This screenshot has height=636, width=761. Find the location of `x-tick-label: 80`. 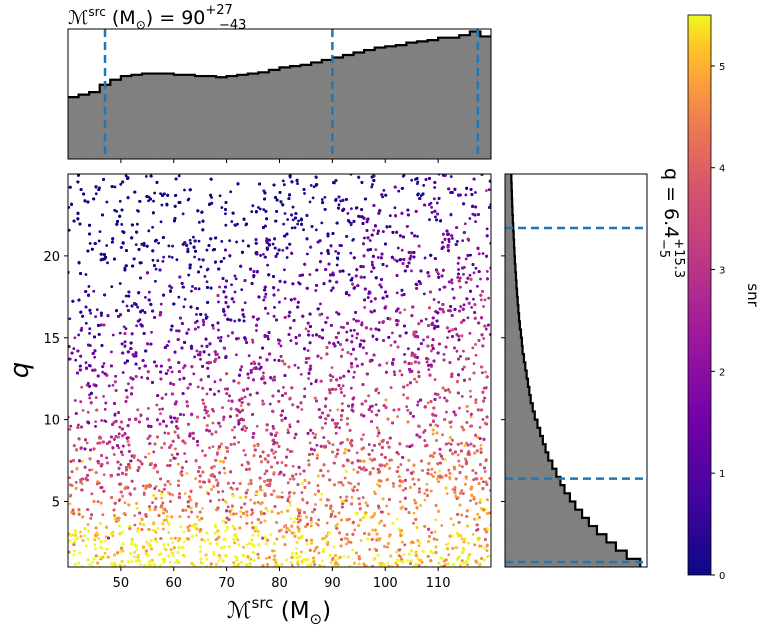

x-tick-label: 80 is located at coordinates (279, 583).